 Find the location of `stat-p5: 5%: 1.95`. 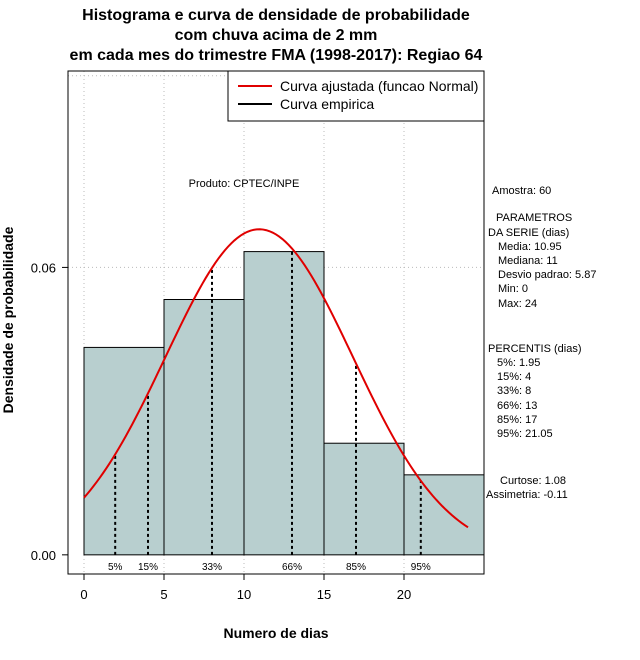

stat-p5: 5%: 1.95 is located at coordinates (518, 363).